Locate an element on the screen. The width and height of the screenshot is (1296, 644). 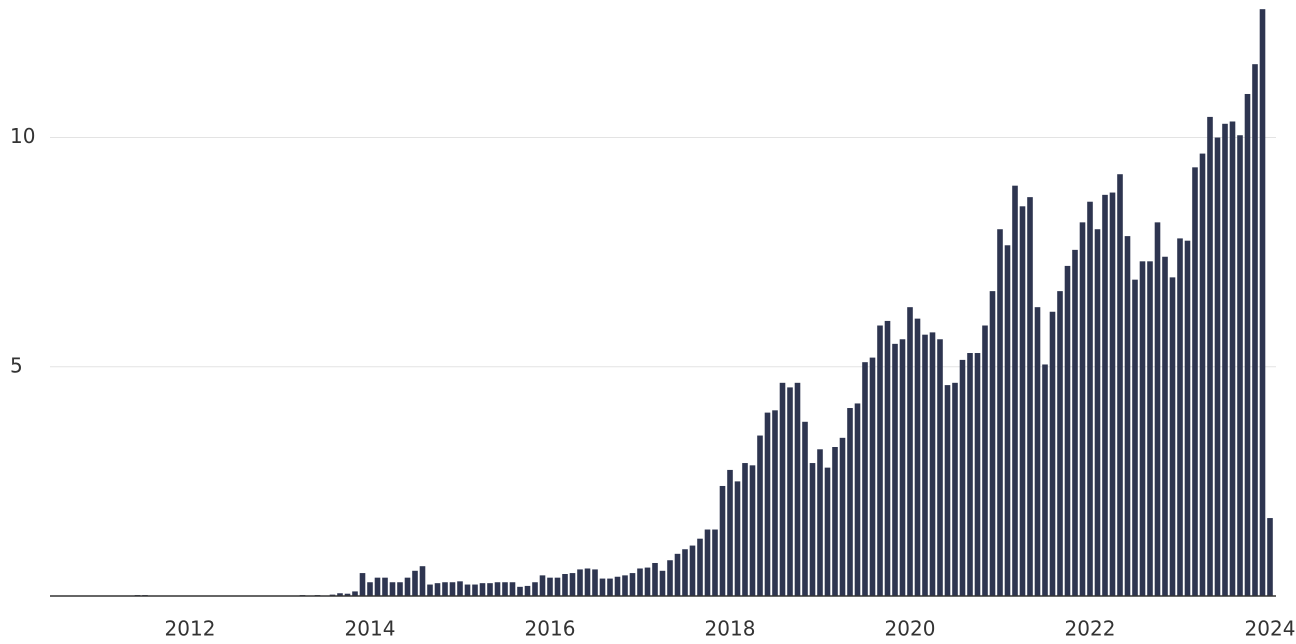
x-tick-label: 2022 is located at coordinates (1090, 629).